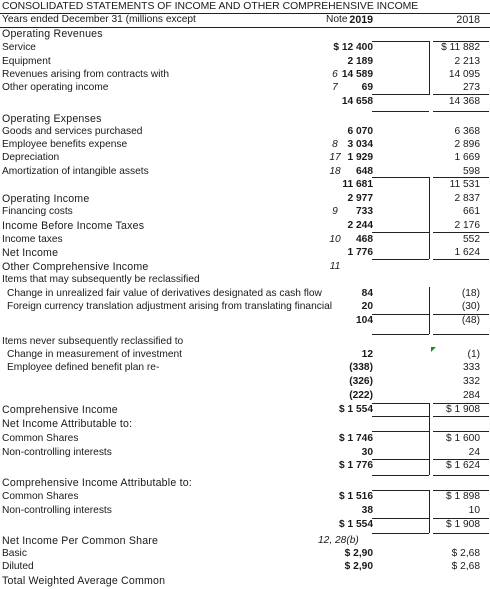  I want to click on value-2019: 6 070, so click(360, 131).